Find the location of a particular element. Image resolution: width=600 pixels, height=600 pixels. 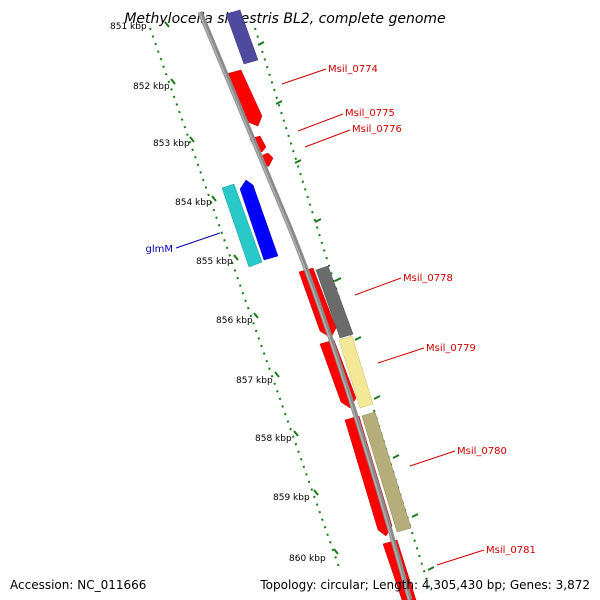

gene-cyan is located at coordinates (242, 225).